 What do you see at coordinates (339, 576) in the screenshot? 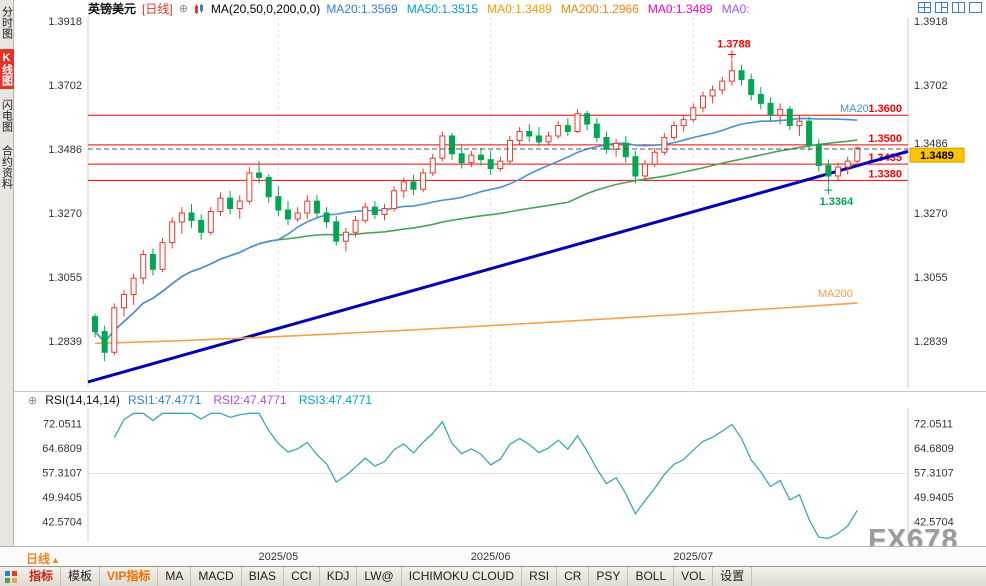
I see `toolbar-item-8: KDJ` at bounding box center [339, 576].